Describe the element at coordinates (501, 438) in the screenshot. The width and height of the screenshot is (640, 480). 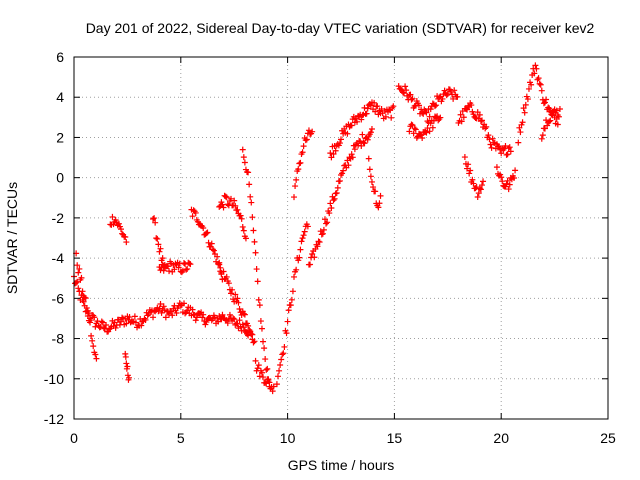
I see `x-tick-label: 20` at that location.